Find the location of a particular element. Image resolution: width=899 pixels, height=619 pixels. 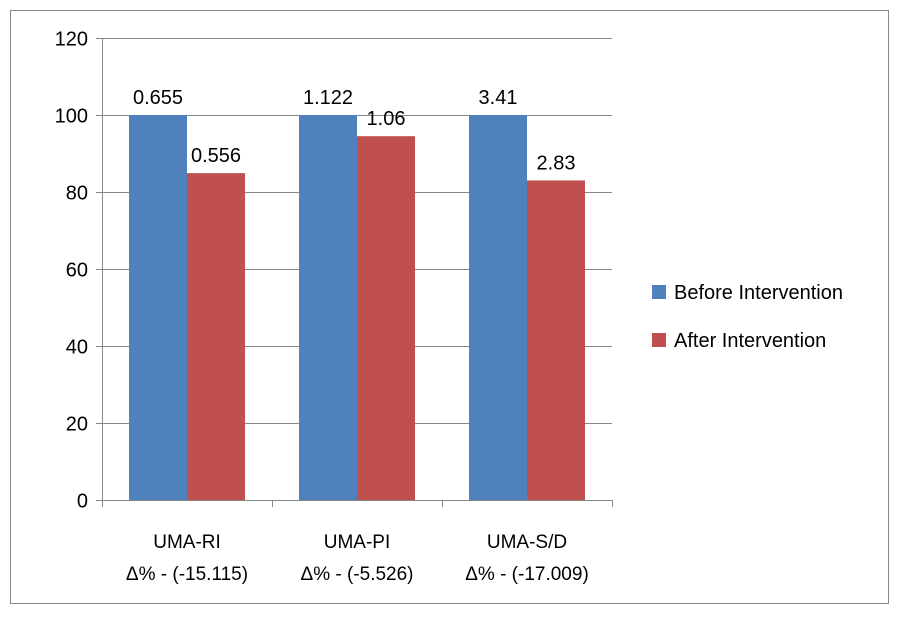

x-category-label: UMA-S/D is located at coordinates (527, 542).